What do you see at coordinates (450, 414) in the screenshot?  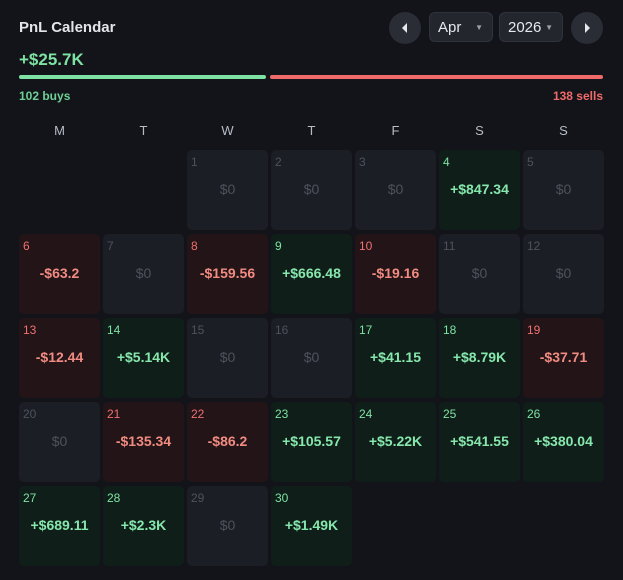 I see `day-number: 25` at bounding box center [450, 414].